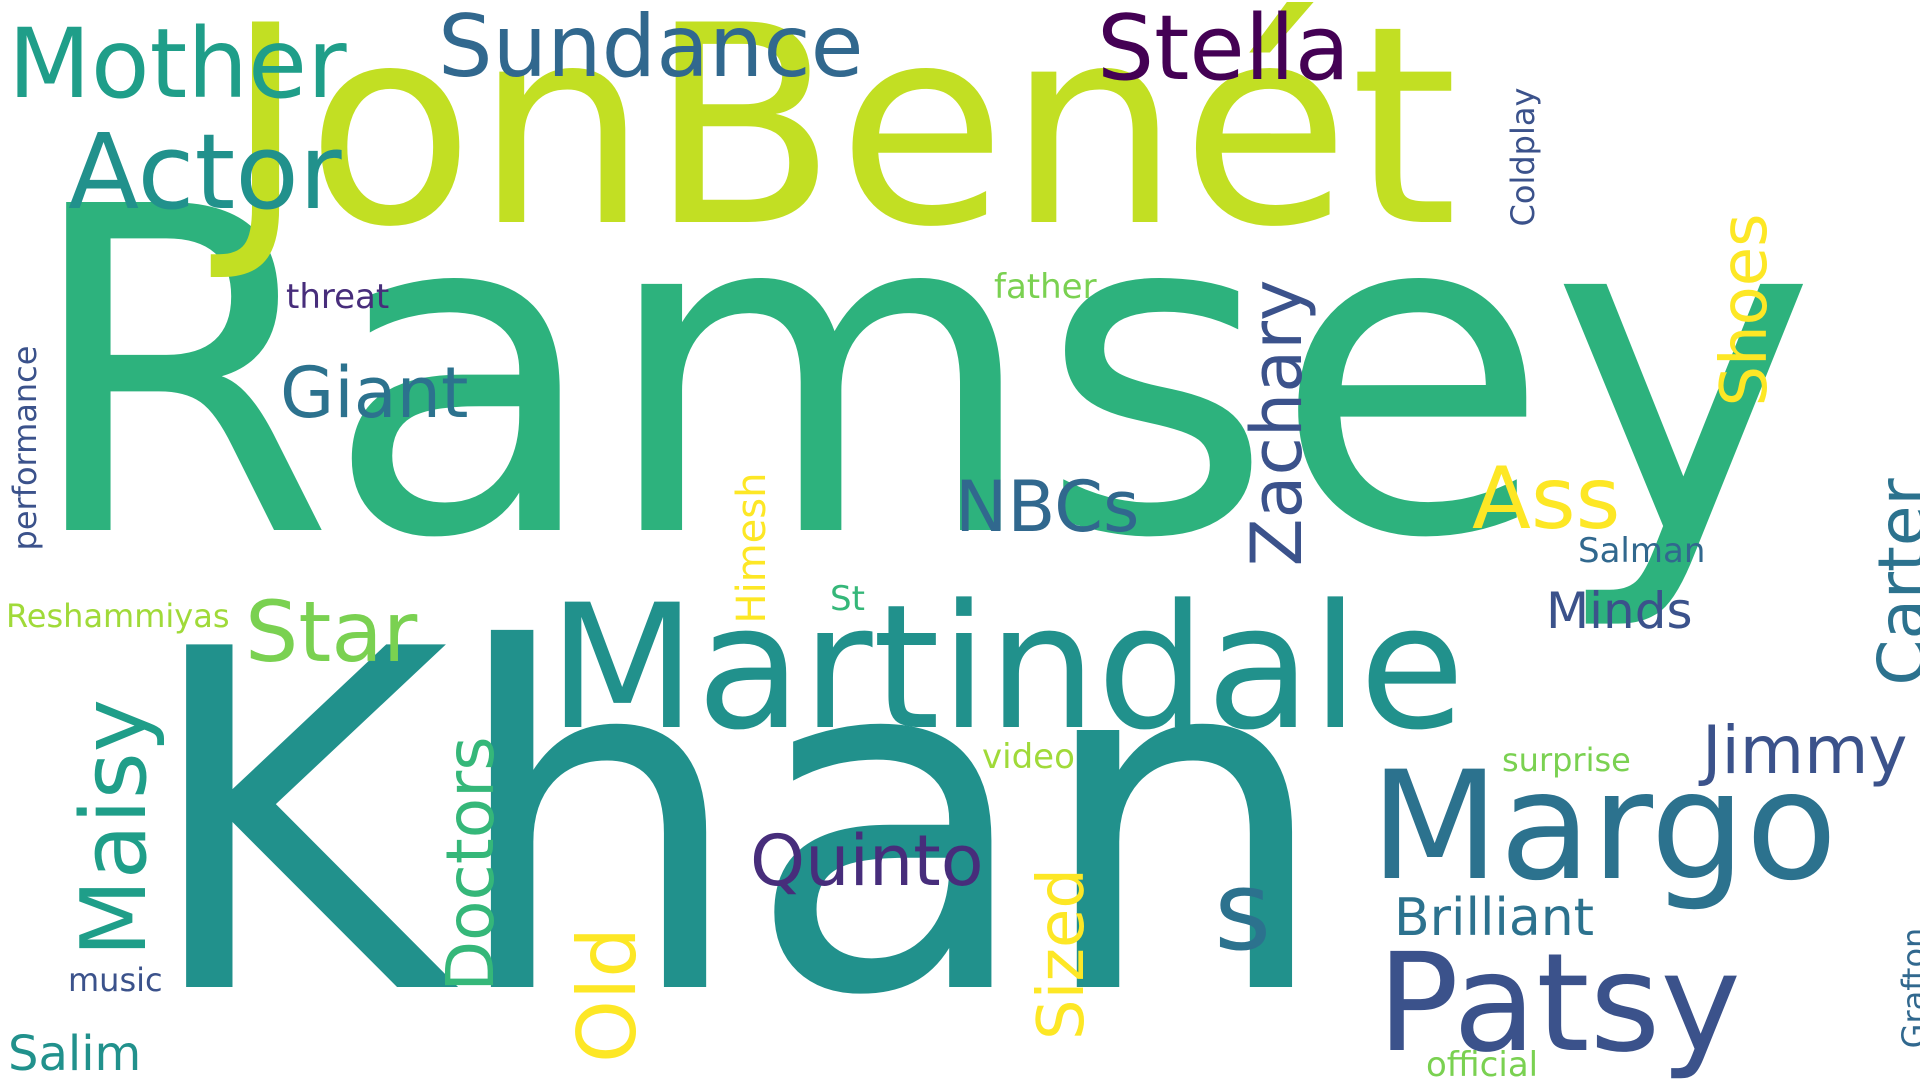  I want to click on word-father: father, so click(1045, 287).